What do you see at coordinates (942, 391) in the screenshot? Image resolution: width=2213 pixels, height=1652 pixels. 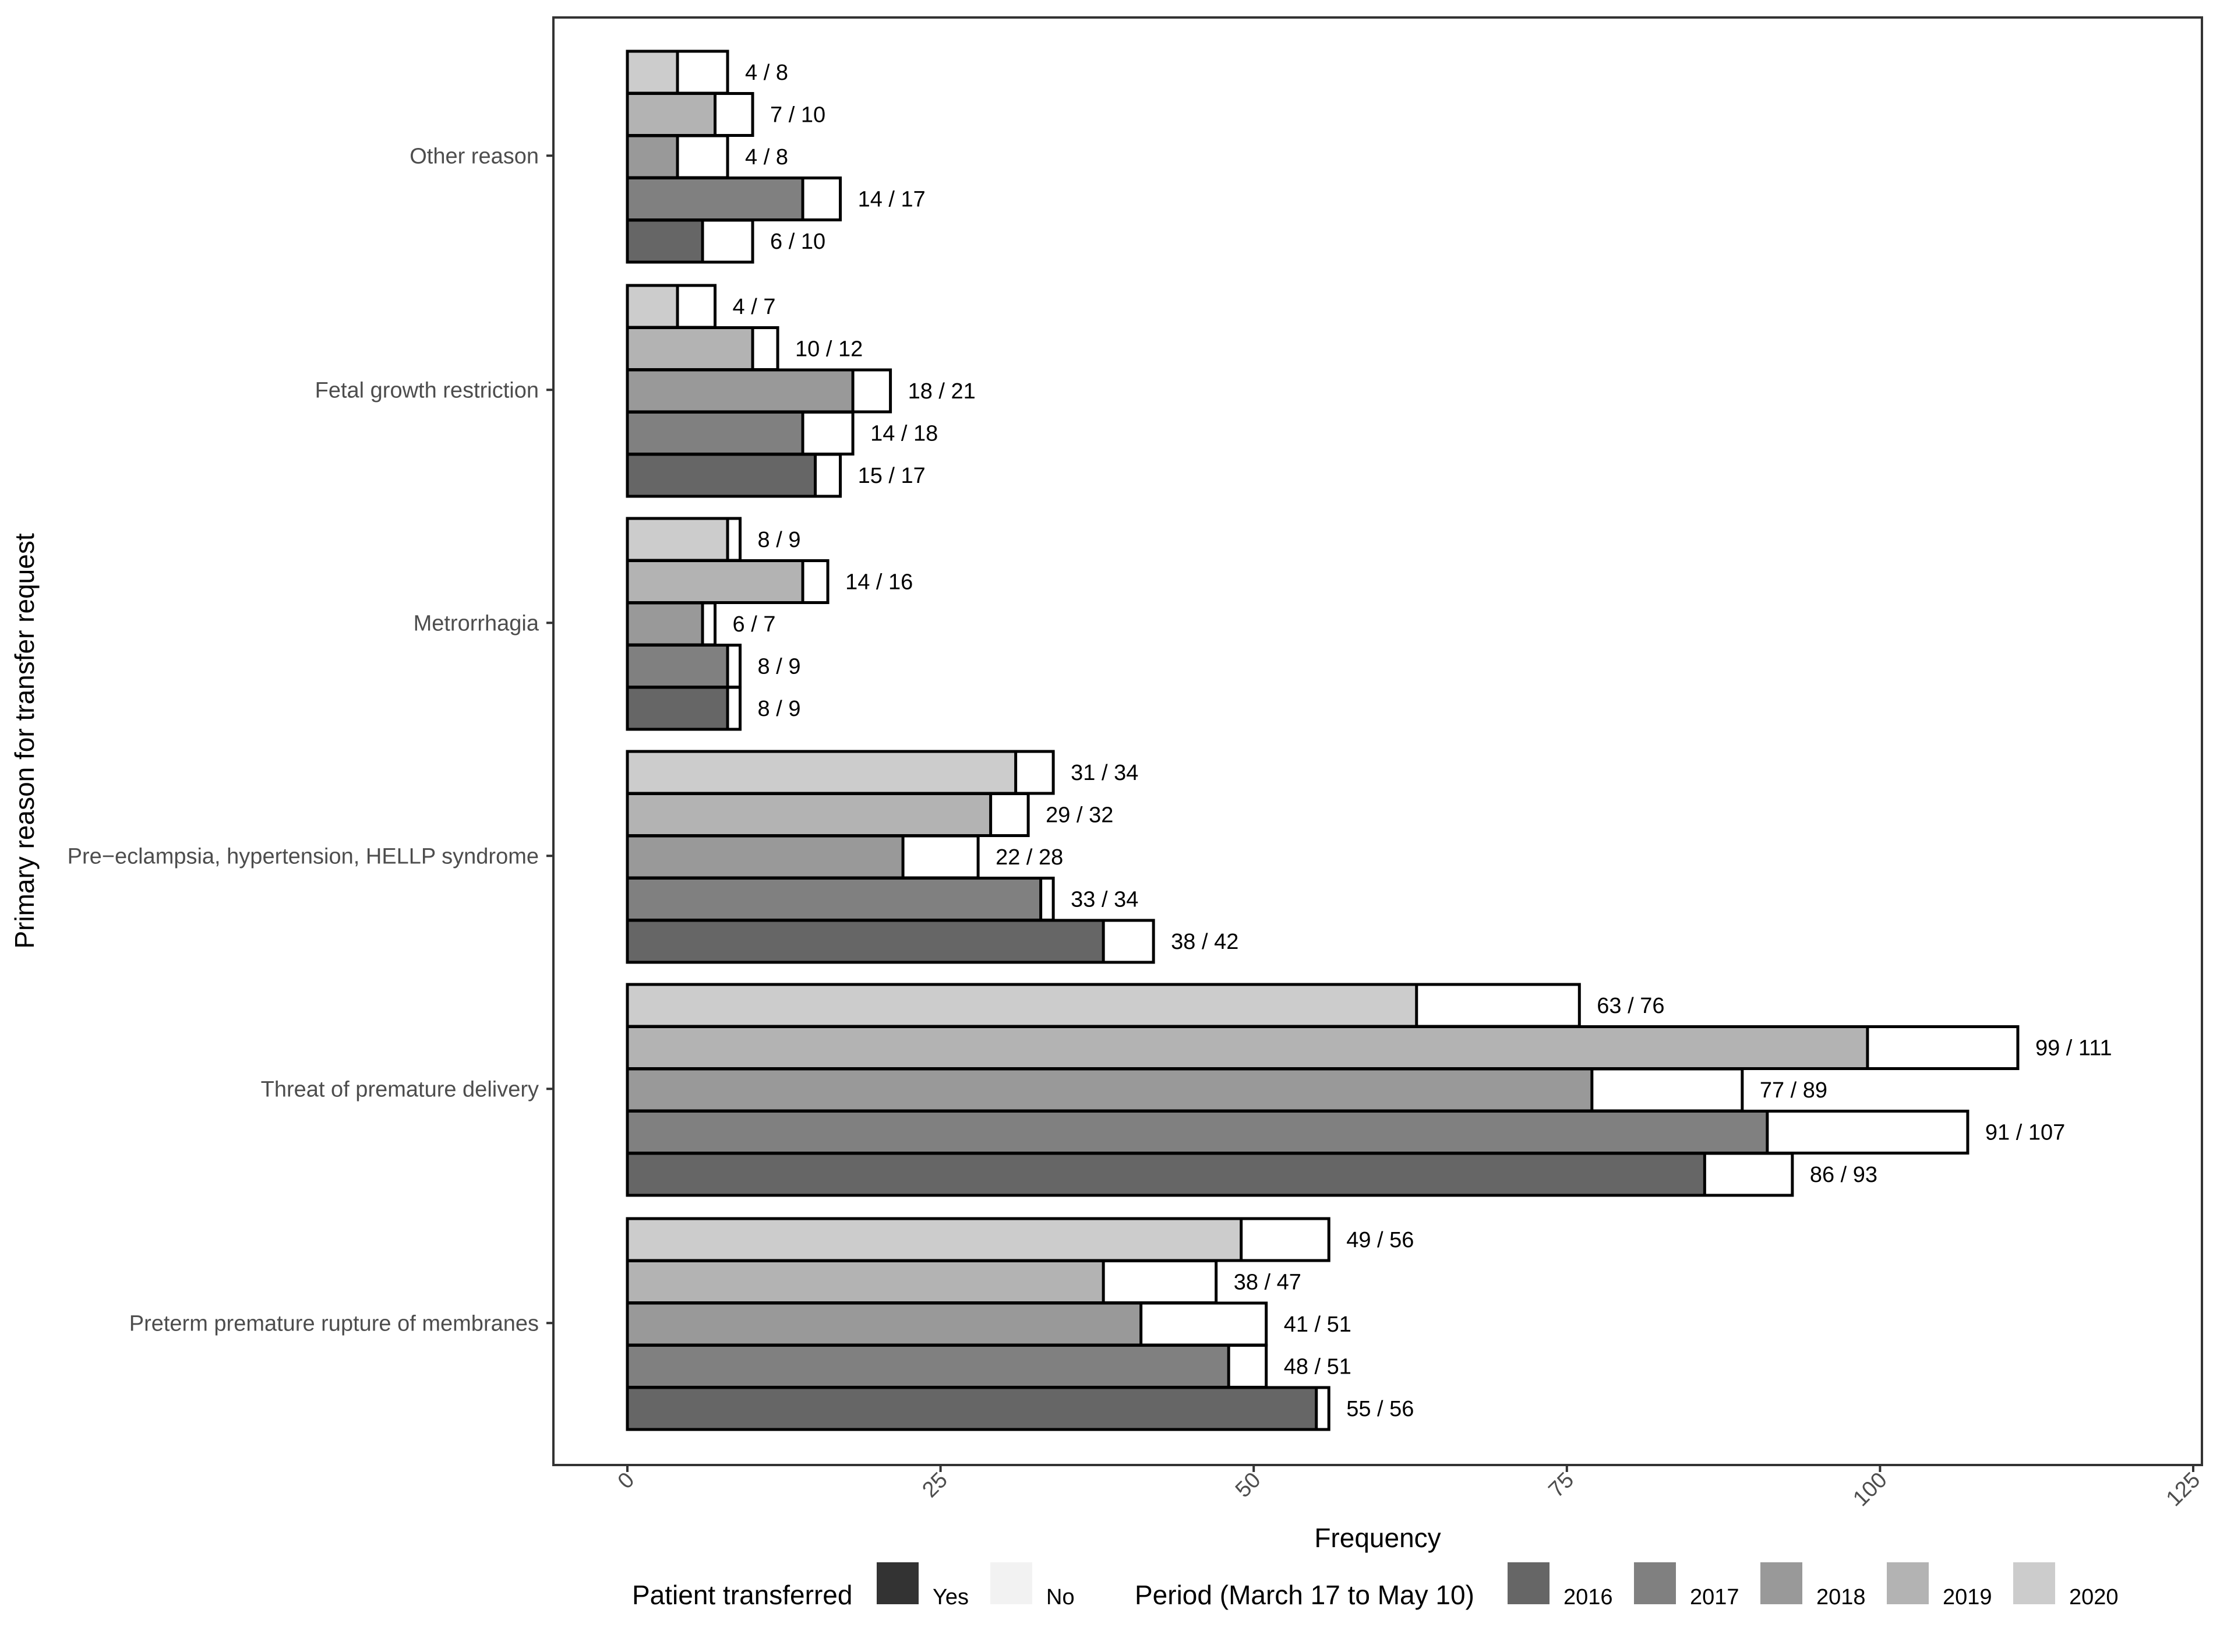 I see `bar-label: 18 / 21` at bounding box center [942, 391].